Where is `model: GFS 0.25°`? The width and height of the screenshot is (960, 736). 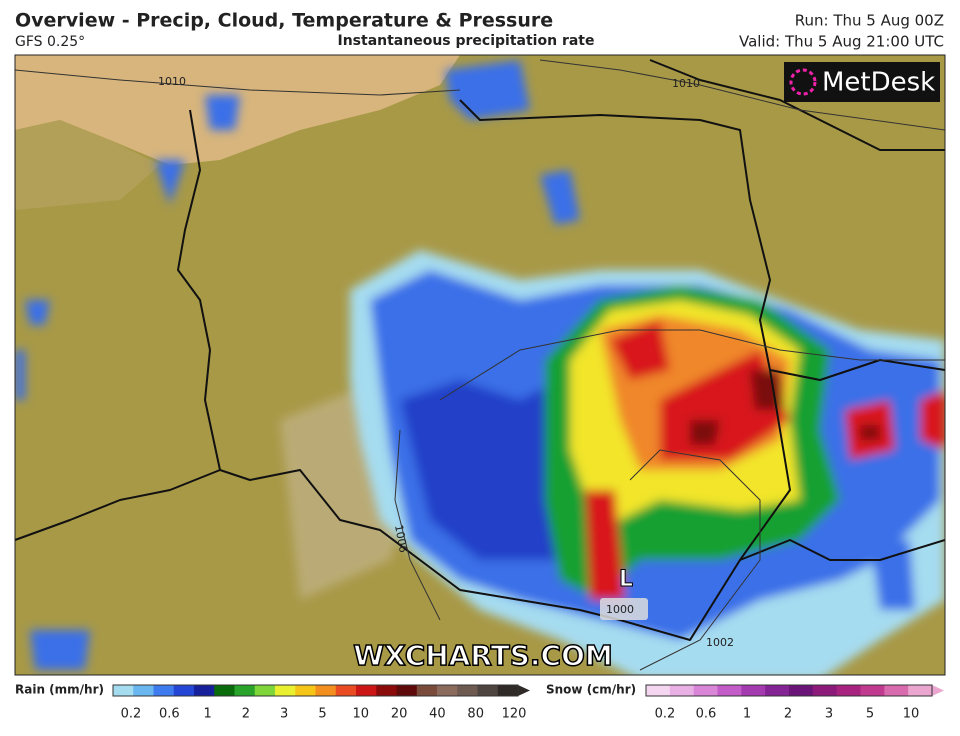
model: GFS 0.25° is located at coordinates (50, 42).